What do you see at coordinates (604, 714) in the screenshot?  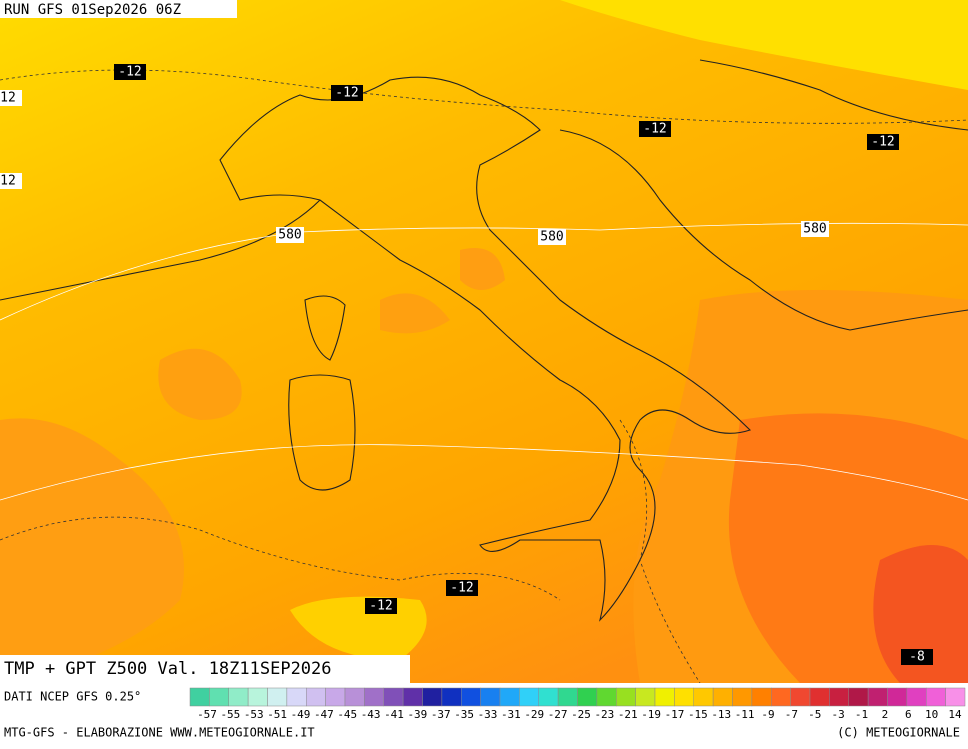 I see `scale-label: -23` at bounding box center [604, 714].